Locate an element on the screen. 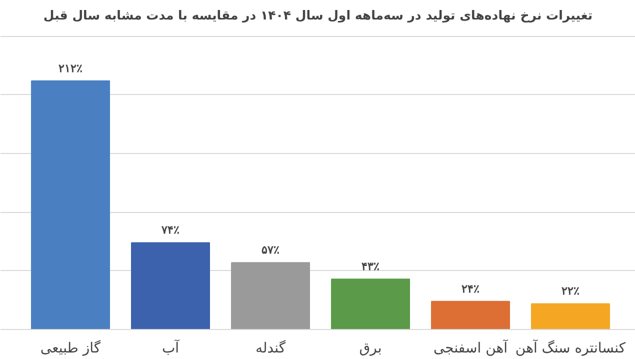 This screenshot has width=635, height=359. chart-title: تغییرات نرخ نهاده‌های تولید در سه‌ماهه اول سال ۱۴۰۴ در مقایسه با مدت مشابه سال قبل is located at coordinates (318, 16).